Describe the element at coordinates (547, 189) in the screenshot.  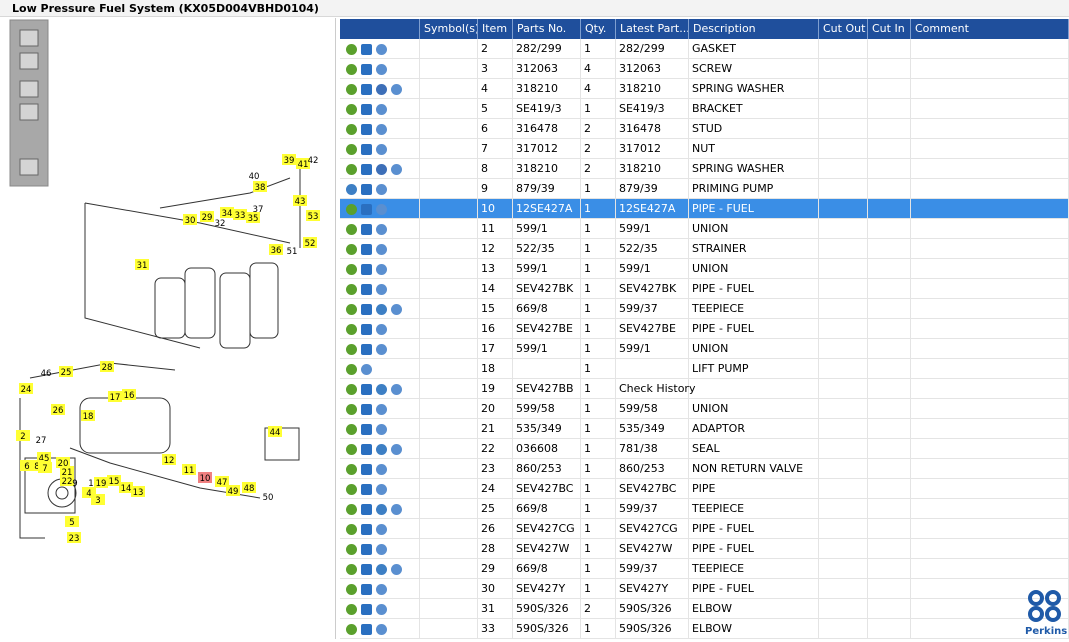
I see `cell: 879/39` at that location.